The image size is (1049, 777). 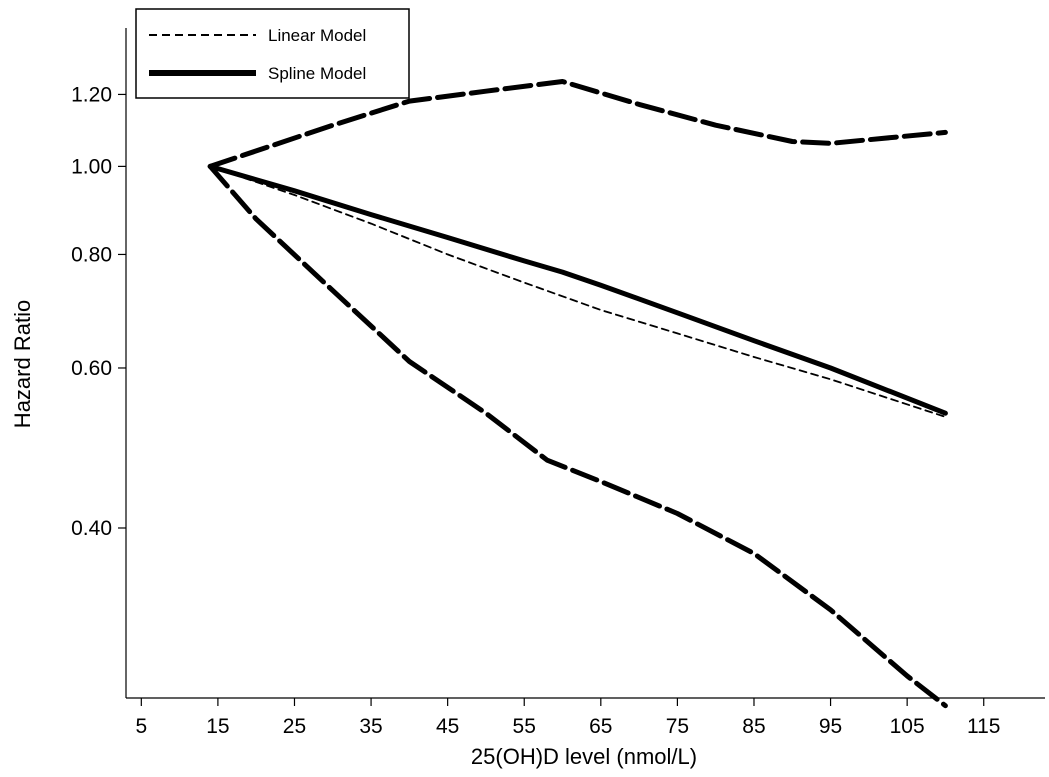 I want to click on y-tick-label: 1.20, so click(x=91, y=94).